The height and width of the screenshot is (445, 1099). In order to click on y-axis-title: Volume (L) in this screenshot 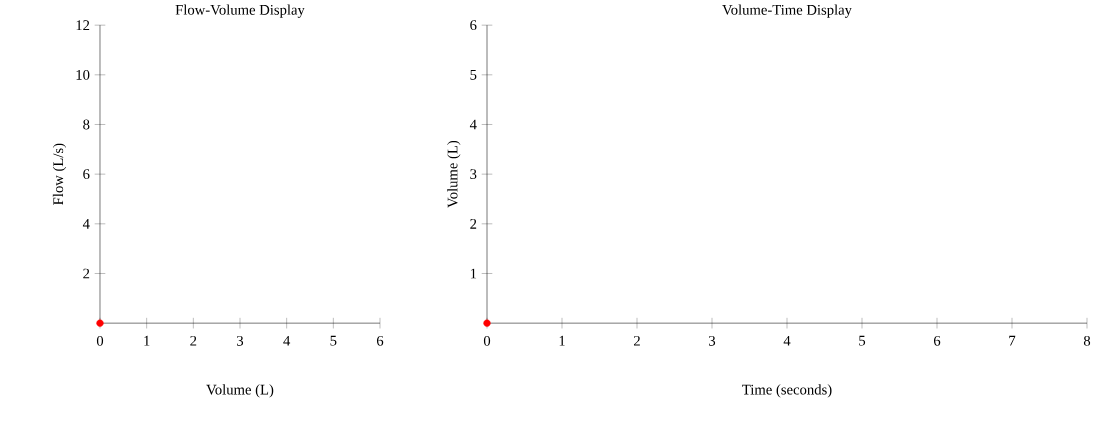, I will do `click(454, 174)`.